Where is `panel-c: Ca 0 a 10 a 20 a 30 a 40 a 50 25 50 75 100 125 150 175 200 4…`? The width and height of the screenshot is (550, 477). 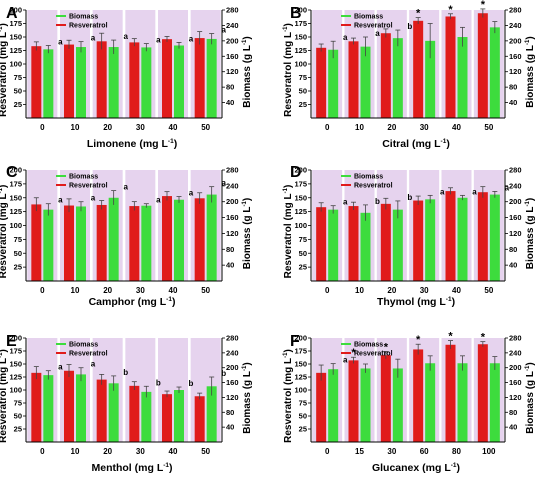
panel-c: Ca 0 a 10 a 20 a 30 a 40 a 50 25 50 75 100 125 150 175 200 4… is located at coordinates (126, 236).